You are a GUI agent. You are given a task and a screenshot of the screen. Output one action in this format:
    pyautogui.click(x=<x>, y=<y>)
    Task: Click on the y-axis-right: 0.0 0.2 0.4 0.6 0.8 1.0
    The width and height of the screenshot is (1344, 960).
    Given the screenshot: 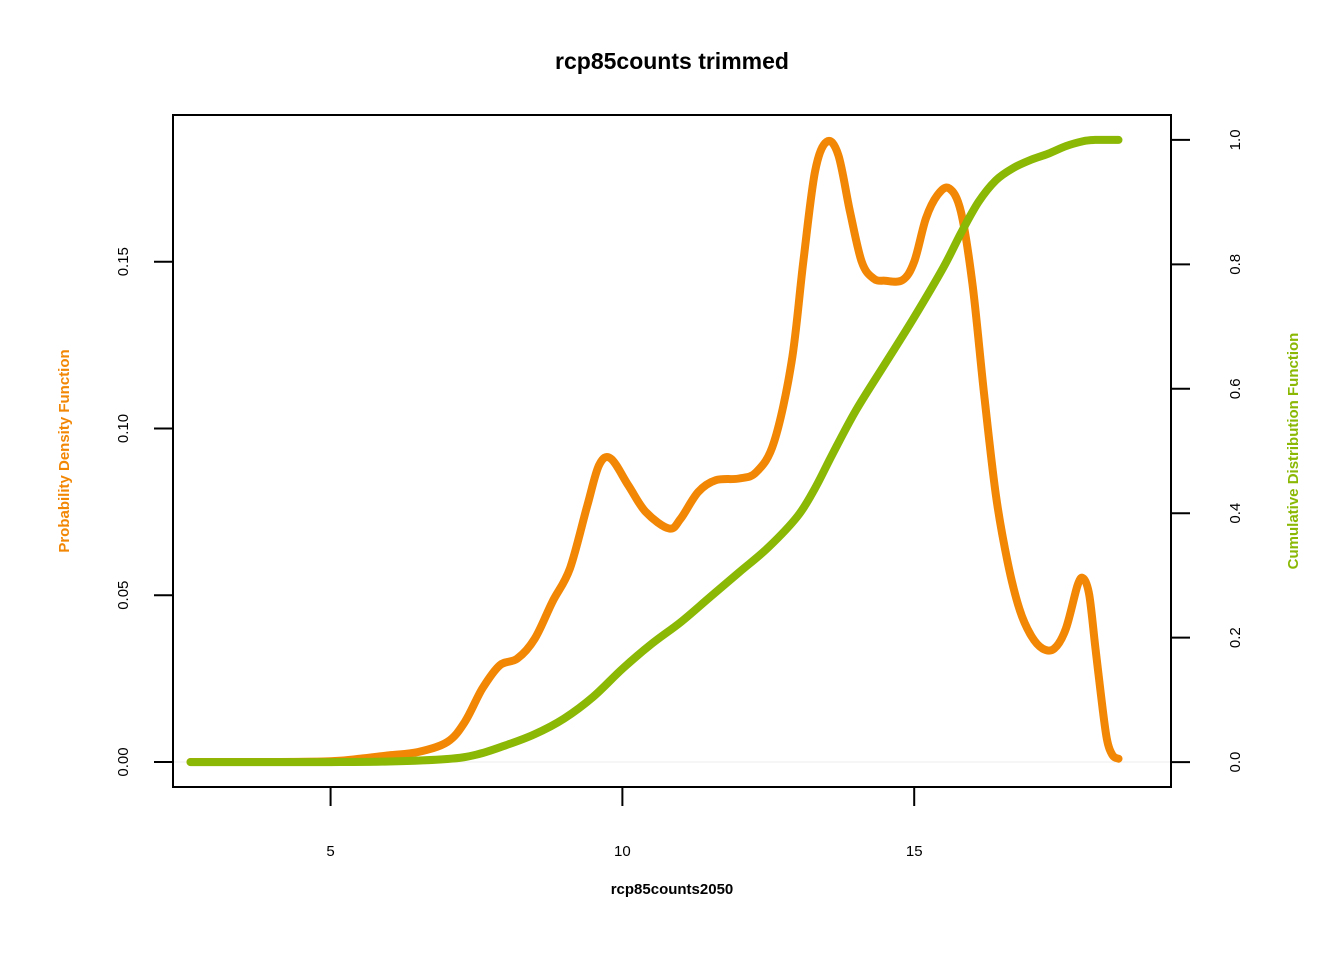 What is the action you would take?
    pyautogui.click(x=1207, y=451)
    